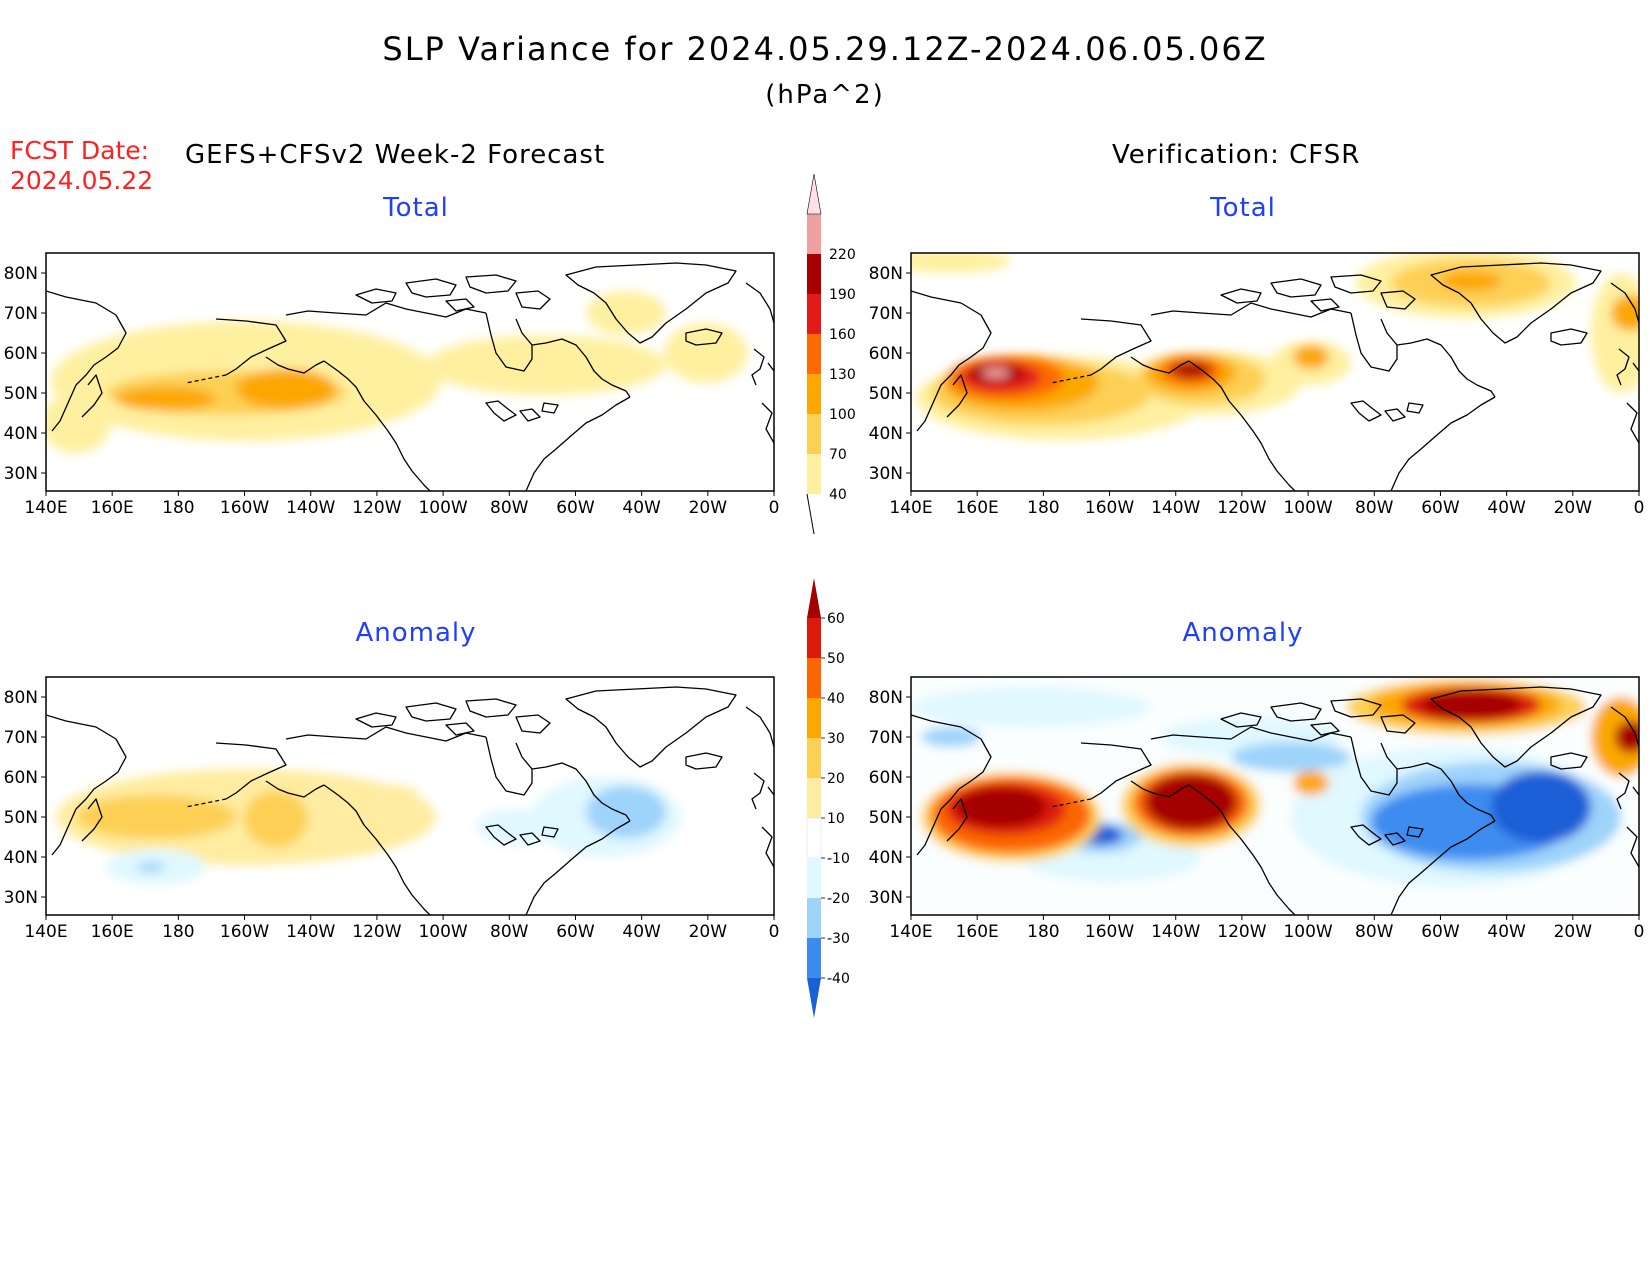 This screenshot has height=1275, width=1650. Describe the element at coordinates (836, 779) in the screenshot. I see `colorbar-label: 20` at that location.